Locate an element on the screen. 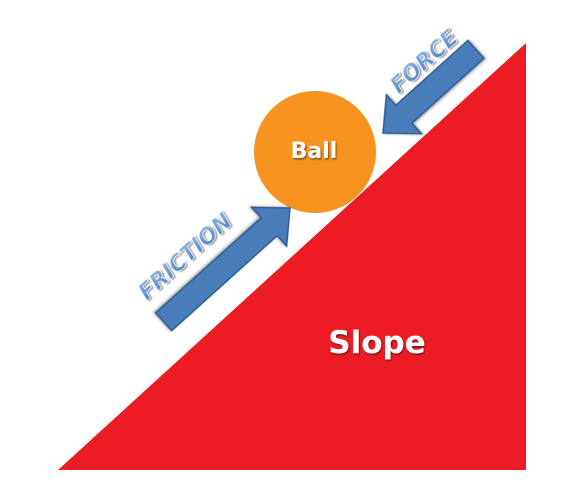  ball-circle is located at coordinates (315, 152).